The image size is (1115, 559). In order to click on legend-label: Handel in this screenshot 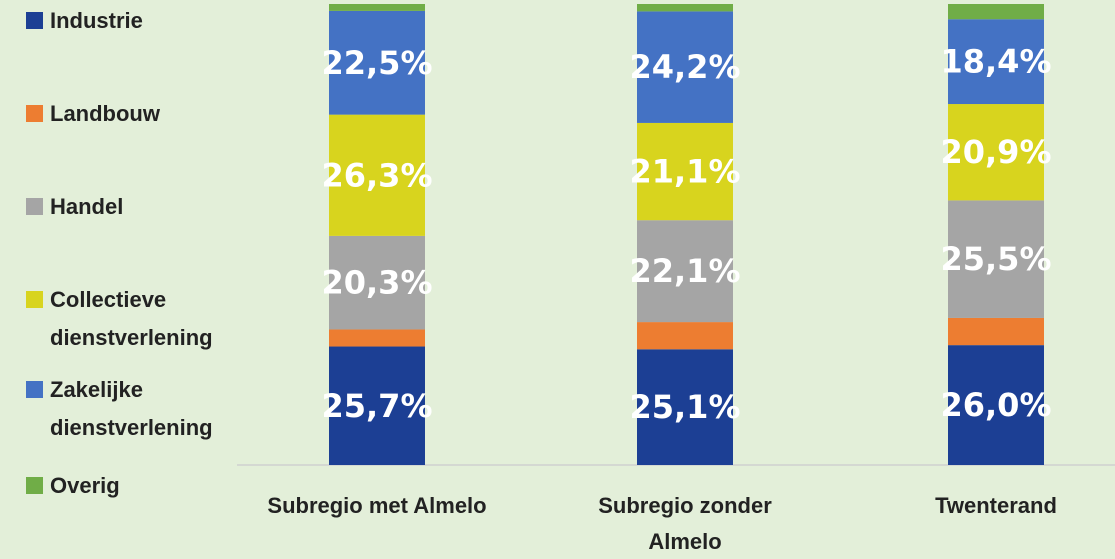, I will do `click(87, 206)`.